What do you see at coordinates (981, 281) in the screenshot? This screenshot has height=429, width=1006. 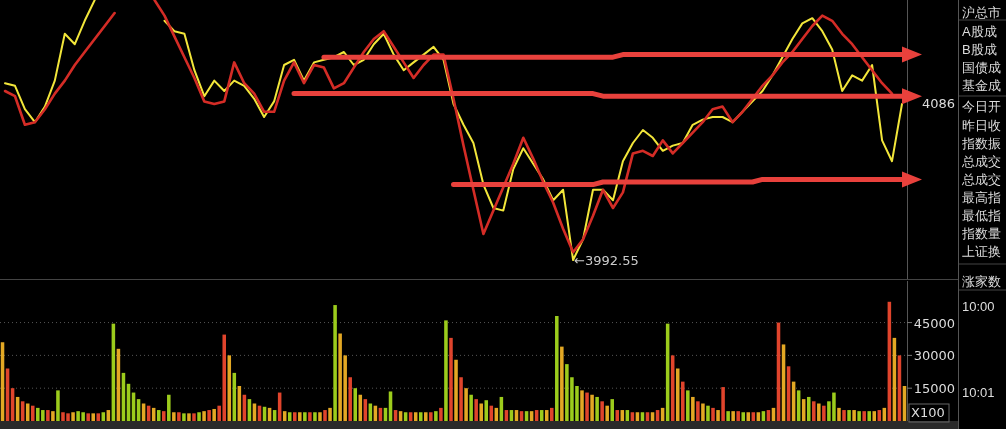 I see `text: 涨家数` at bounding box center [981, 281].